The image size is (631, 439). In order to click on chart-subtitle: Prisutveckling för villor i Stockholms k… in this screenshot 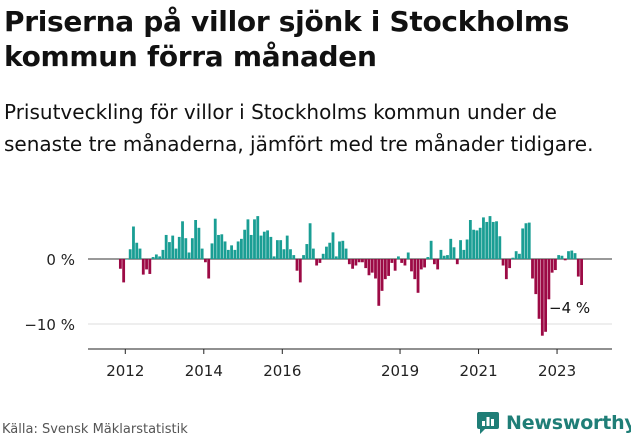, I will do `click(299, 128)`.